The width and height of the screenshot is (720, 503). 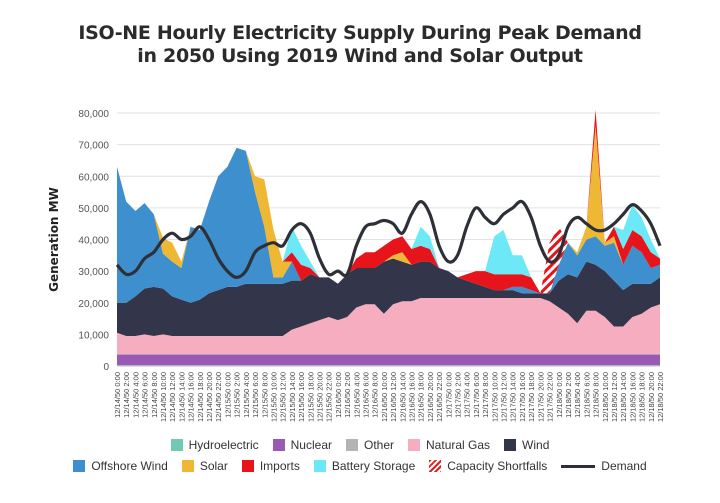 What do you see at coordinates (412, 397) in the screenshot?
I see `x-tick-label: 12/16/50 16:00` at bounding box center [412, 397].